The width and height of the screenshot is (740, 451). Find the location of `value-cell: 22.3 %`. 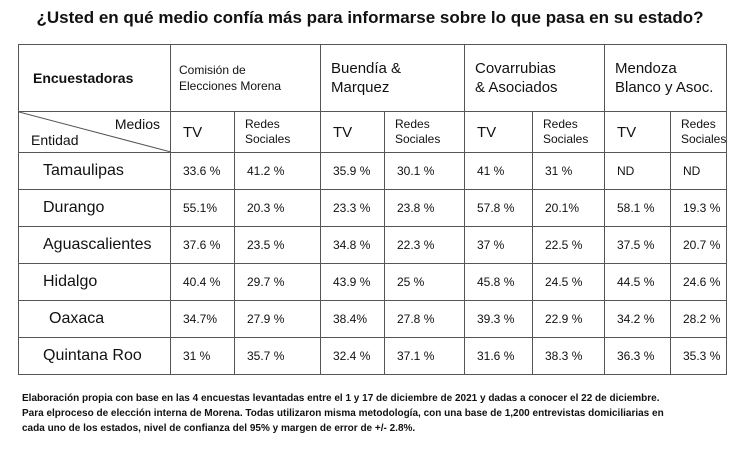

value-cell: 22.3 % is located at coordinates (424, 245).